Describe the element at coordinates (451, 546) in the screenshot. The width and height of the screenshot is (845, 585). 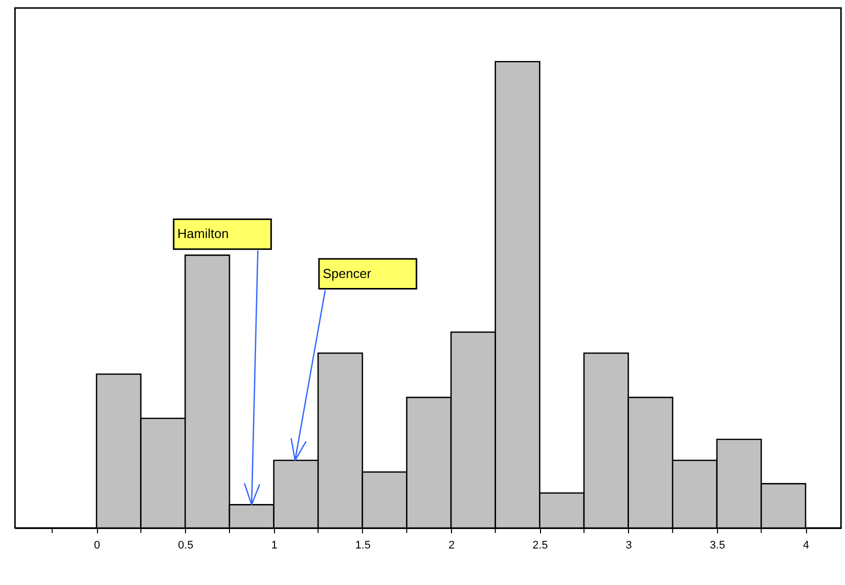
I see `x-tick-label: 2` at that location.